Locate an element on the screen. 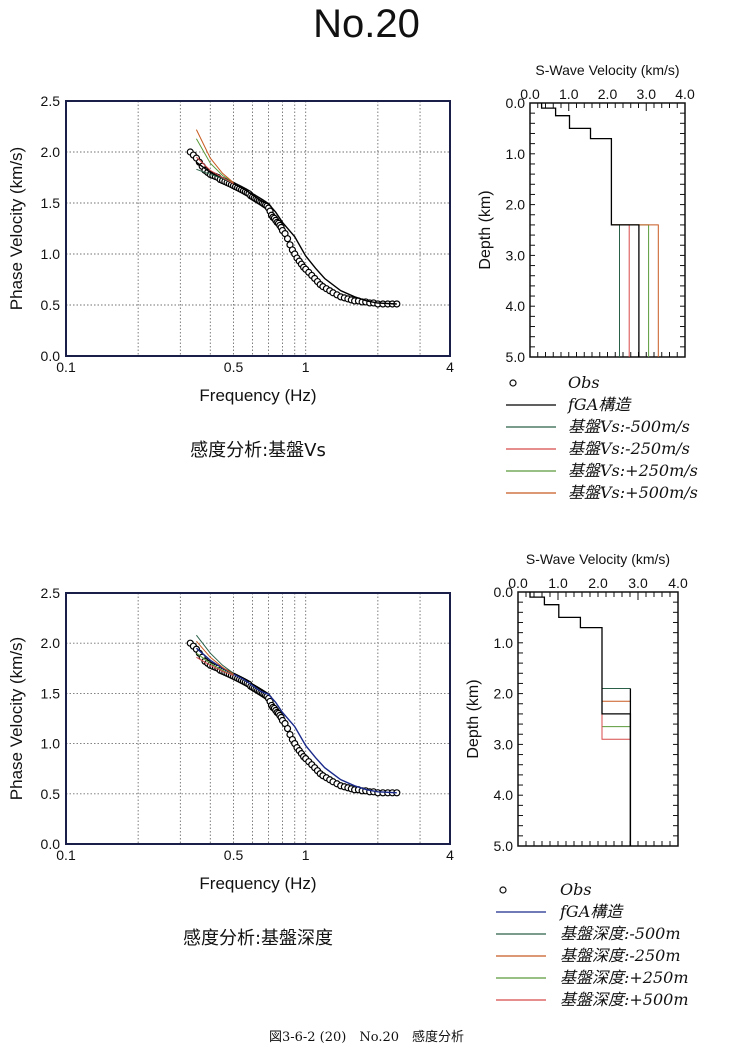 Image resolution: width=733 pixels, height=1056 pixels. legend-label: 基盤Vs:-250m/s is located at coordinates (629, 448).